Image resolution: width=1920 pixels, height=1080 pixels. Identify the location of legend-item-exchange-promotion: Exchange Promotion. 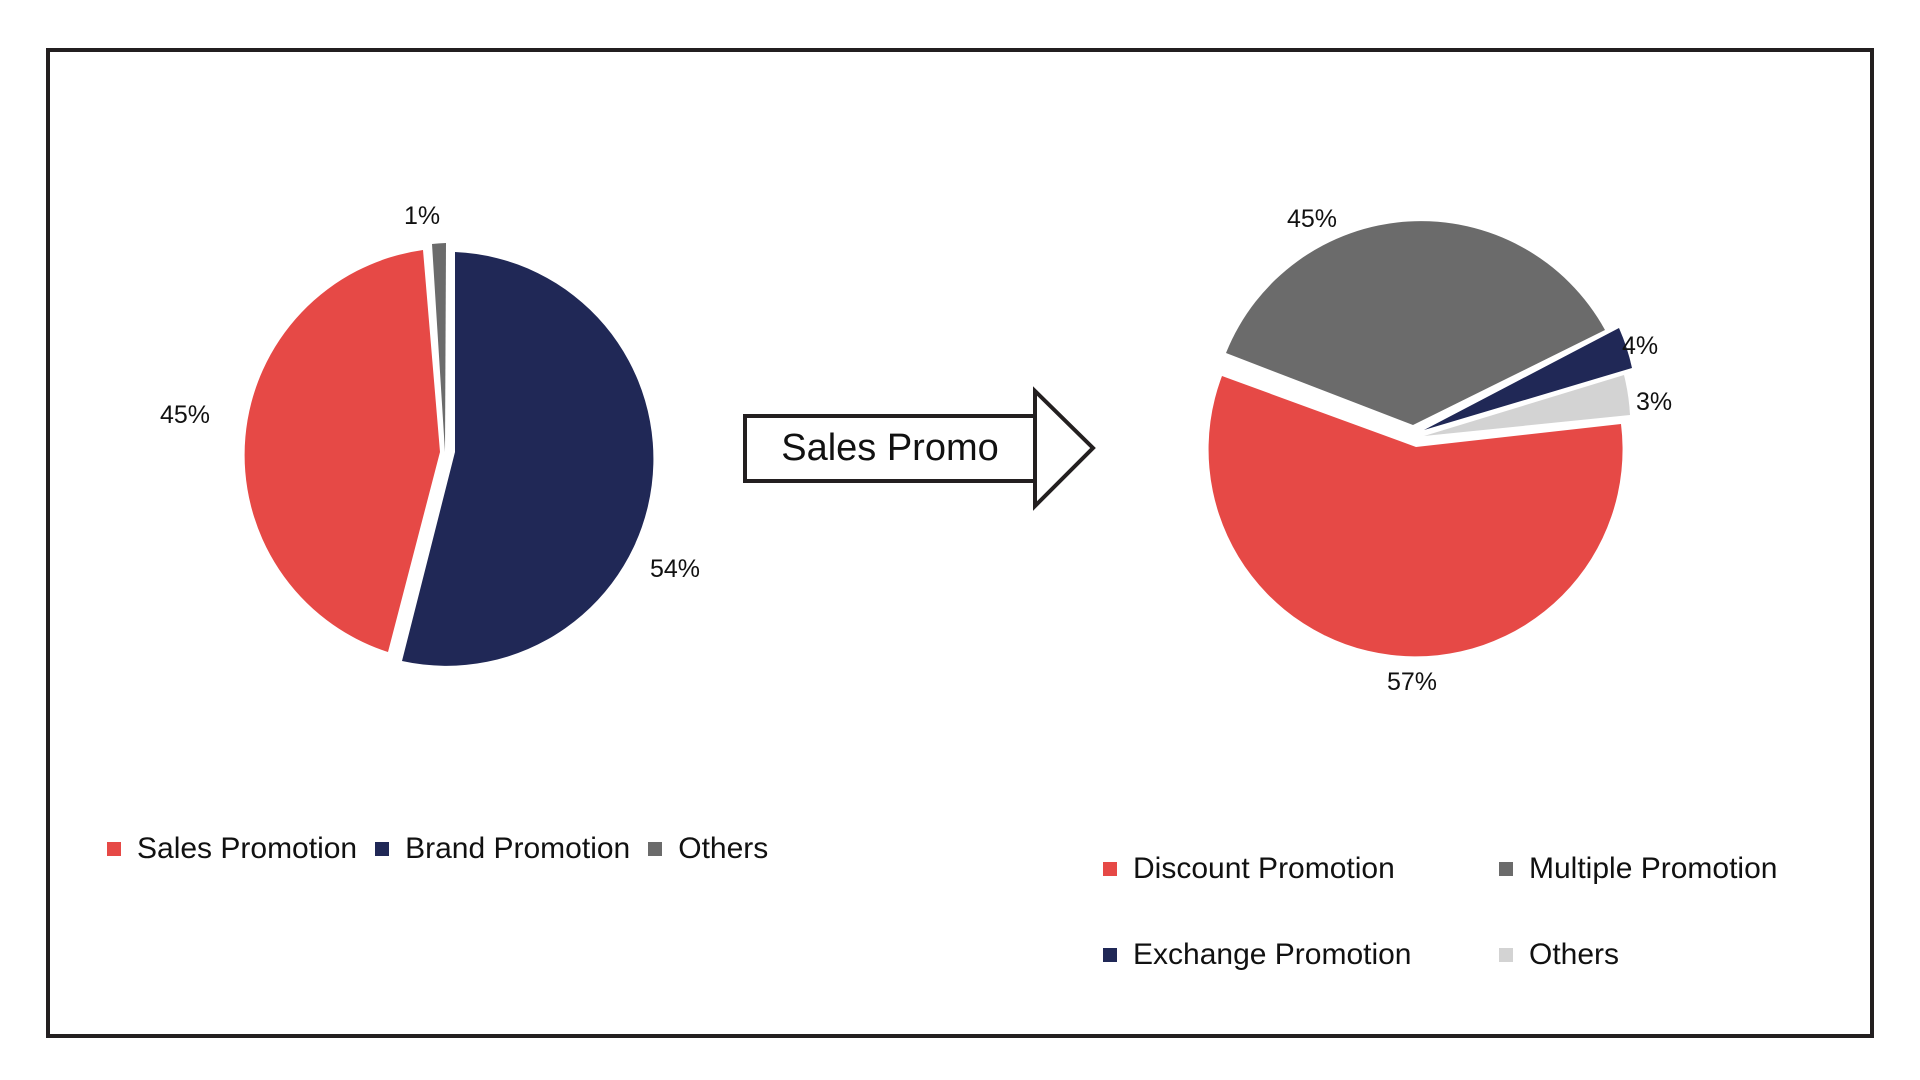
(1301, 955).